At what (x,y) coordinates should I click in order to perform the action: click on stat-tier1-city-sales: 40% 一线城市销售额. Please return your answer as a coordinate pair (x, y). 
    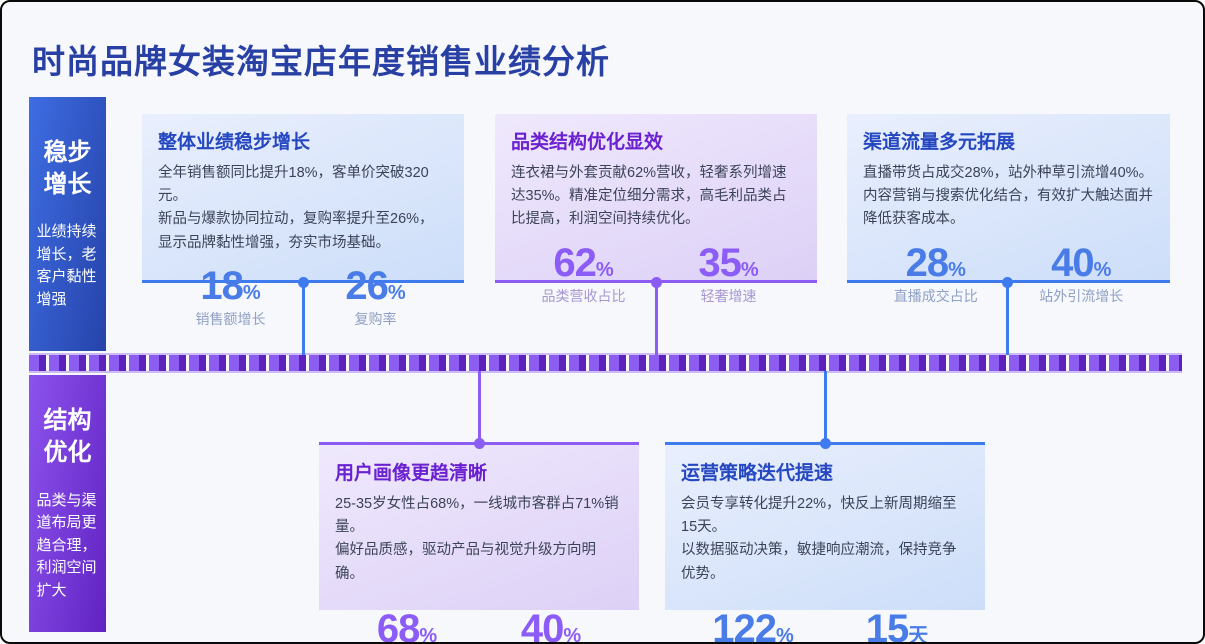
    Looking at the image, I should click on (551, 625).